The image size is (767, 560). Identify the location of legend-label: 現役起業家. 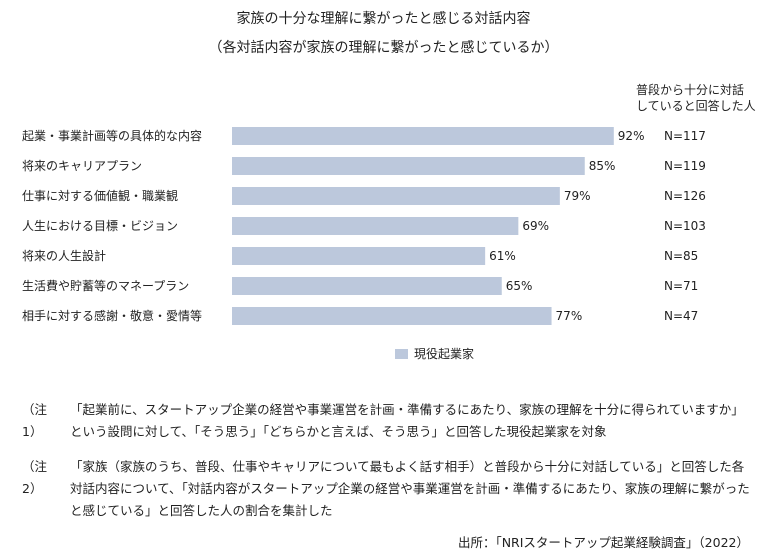
(444, 354).